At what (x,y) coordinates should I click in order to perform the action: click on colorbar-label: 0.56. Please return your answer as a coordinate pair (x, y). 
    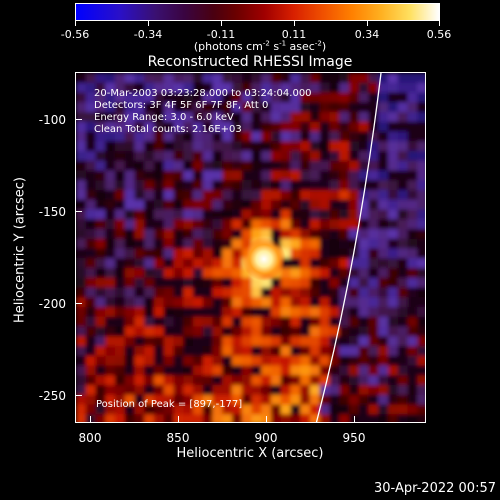
    Looking at the image, I should click on (439, 34).